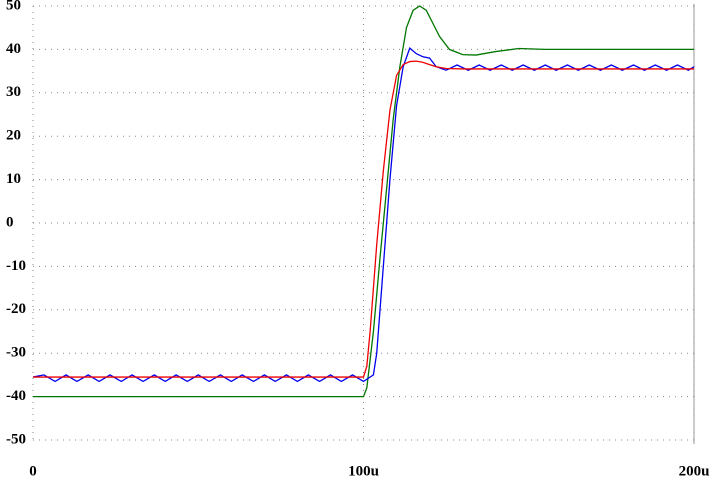 The width and height of the screenshot is (720, 480). What do you see at coordinates (16, 439) in the screenshot?
I see `y-tick-label: -50` at bounding box center [16, 439].